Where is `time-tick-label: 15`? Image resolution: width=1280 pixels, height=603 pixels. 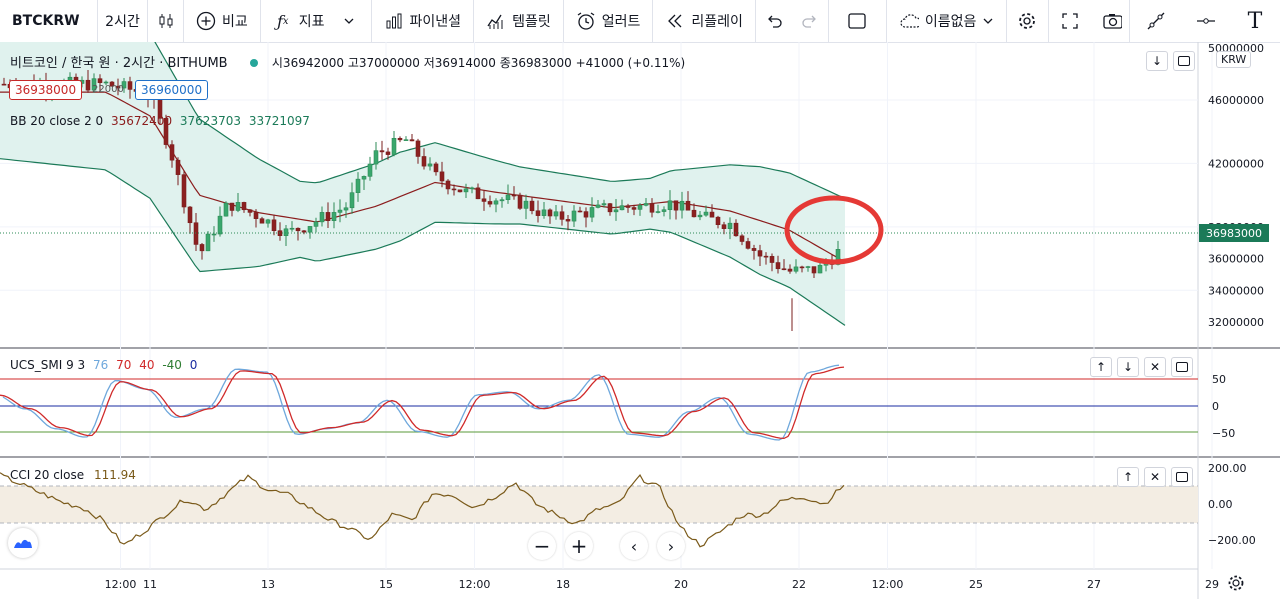 time-tick-label: 15 is located at coordinates (386, 584).